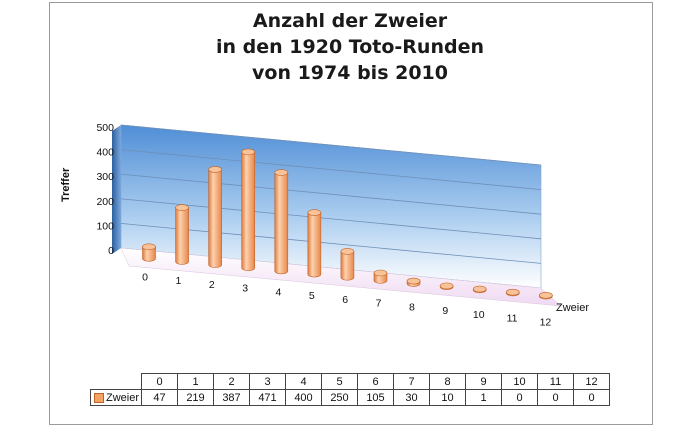 The image size is (700, 429). What do you see at coordinates (105, 153) in the screenshot?
I see `y-tick-label: 400` at bounding box center [105, 153].